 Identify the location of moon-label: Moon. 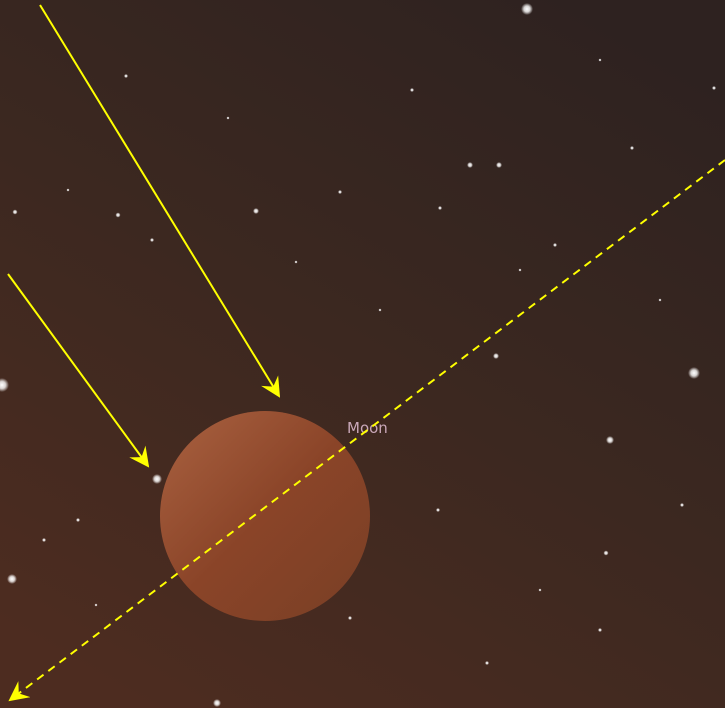
(367, 428).